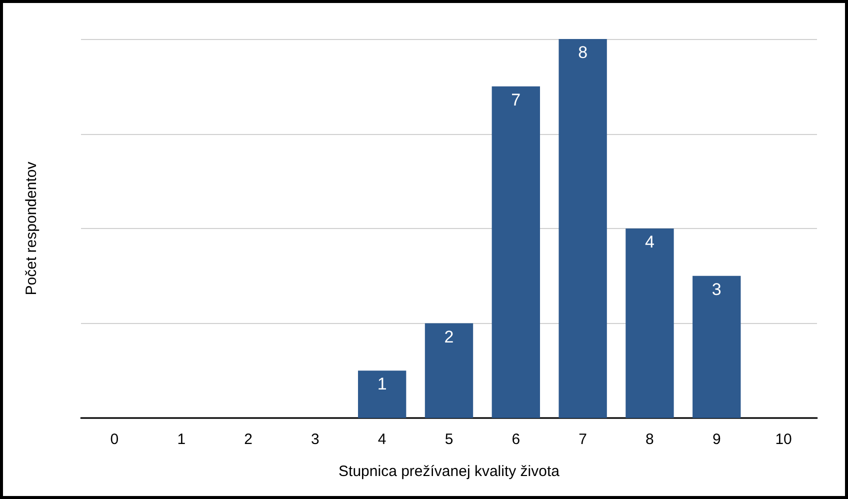  I want to click on data-label: 2, so click(449, 336).